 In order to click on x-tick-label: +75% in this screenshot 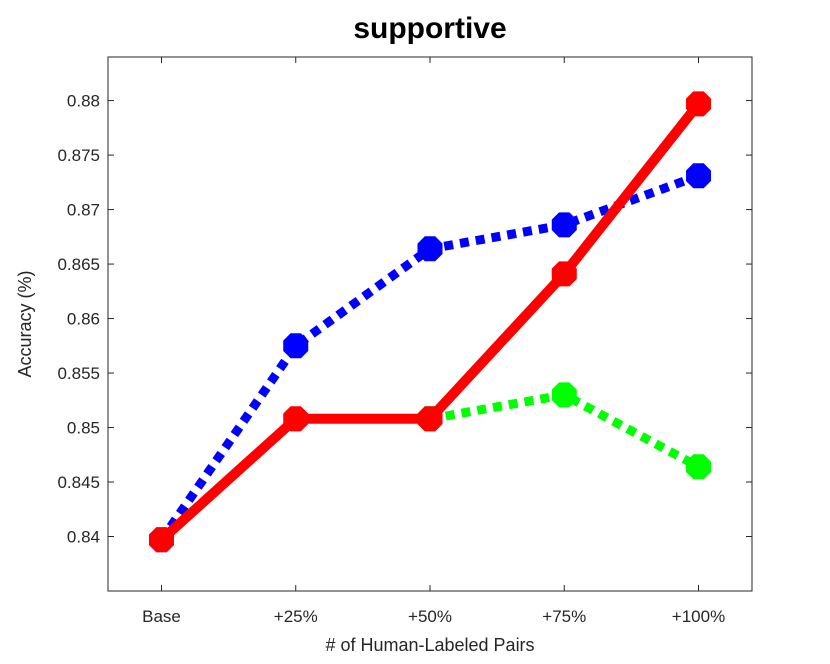, I will do `click(564, 616)`.